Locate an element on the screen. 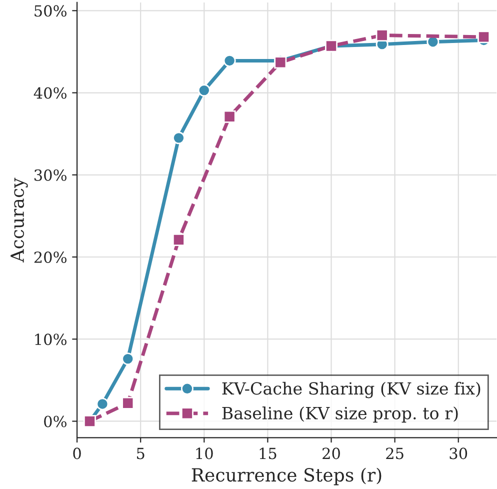 The width and height of the screenshot is (497, 489). x-tick-label: 10 is located at coordinates (204, 454).